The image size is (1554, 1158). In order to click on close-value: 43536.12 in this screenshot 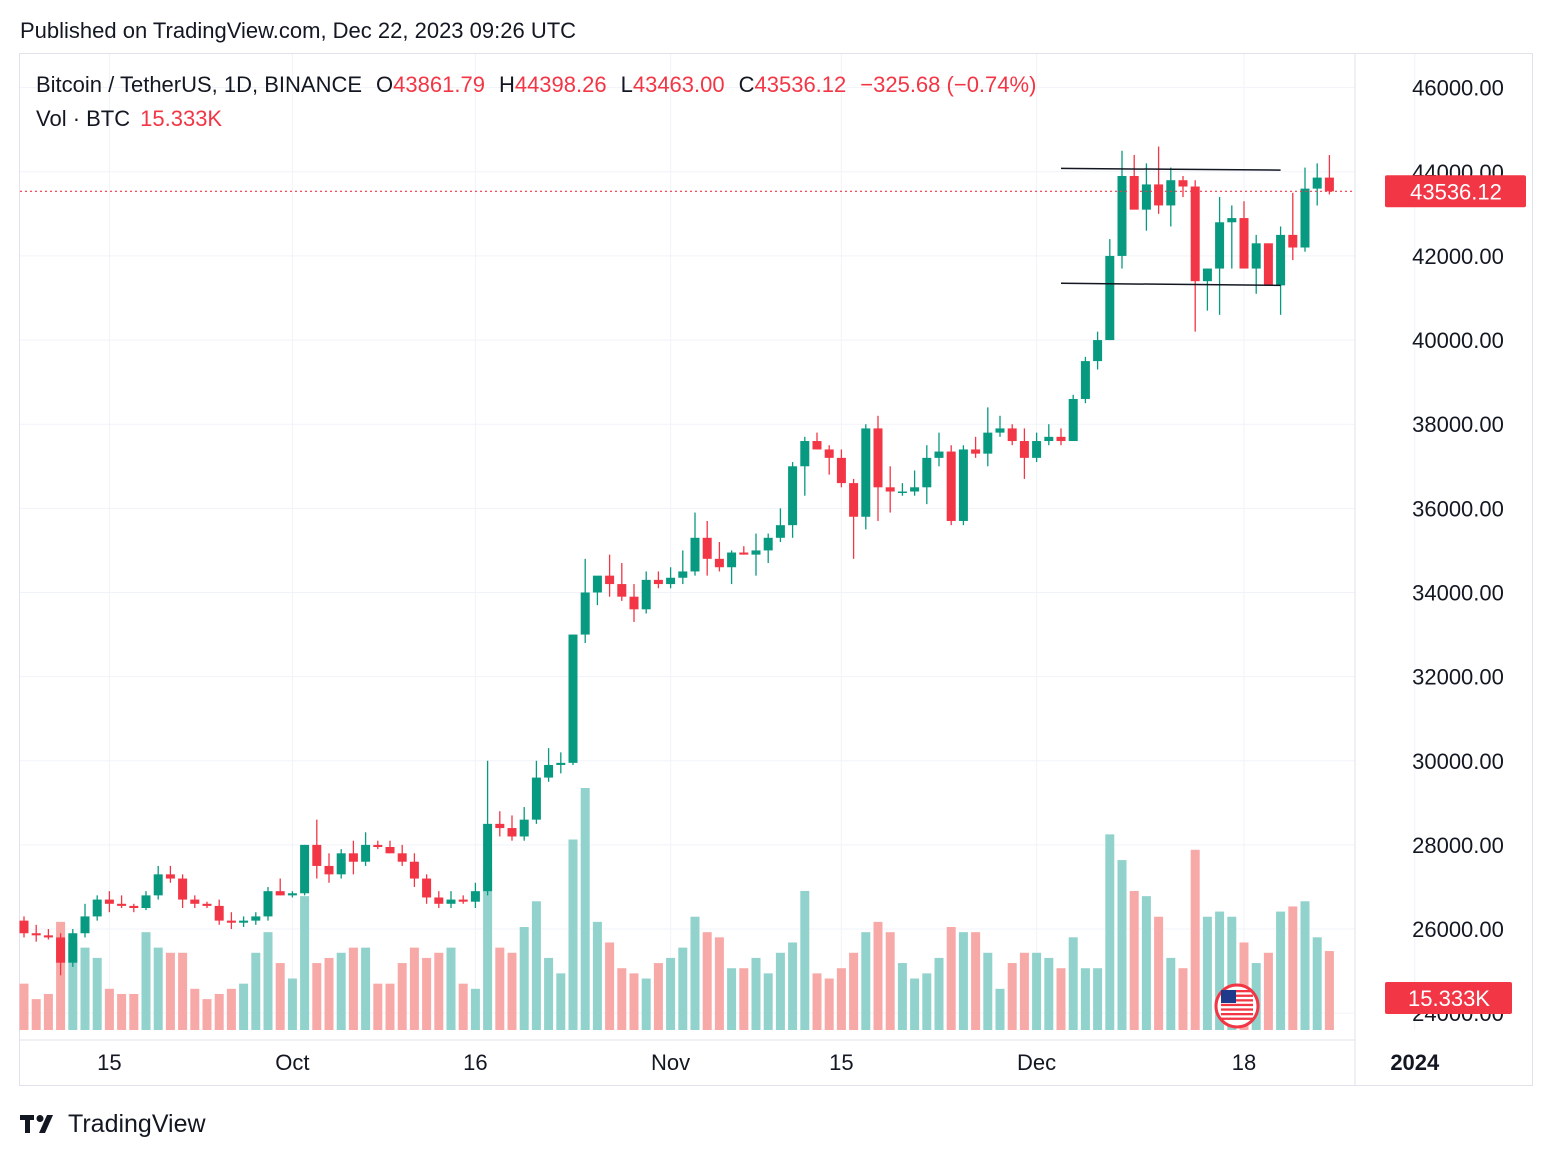, I will do `click(800, 84)`.